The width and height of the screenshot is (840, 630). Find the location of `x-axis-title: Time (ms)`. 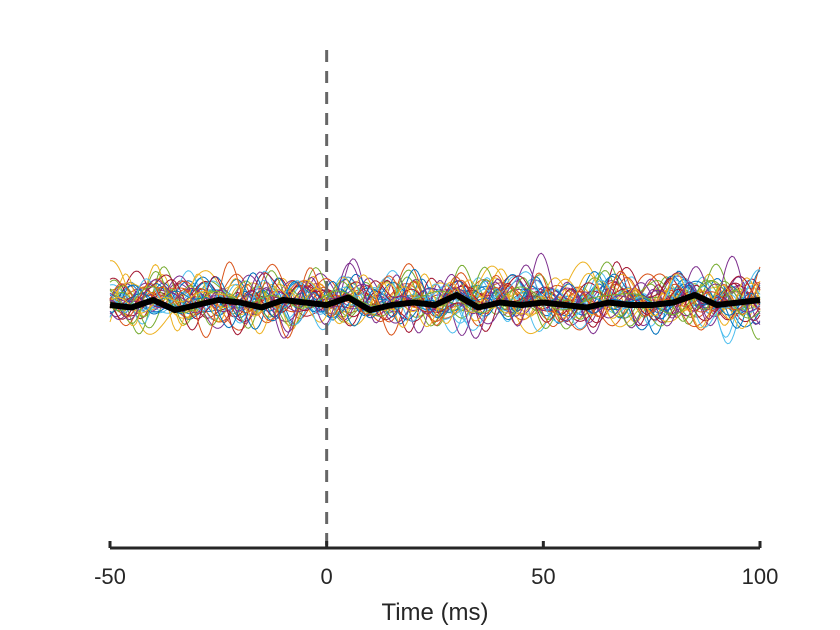

x-axis-title: Time (ms) is located at coordinates (434, 612).